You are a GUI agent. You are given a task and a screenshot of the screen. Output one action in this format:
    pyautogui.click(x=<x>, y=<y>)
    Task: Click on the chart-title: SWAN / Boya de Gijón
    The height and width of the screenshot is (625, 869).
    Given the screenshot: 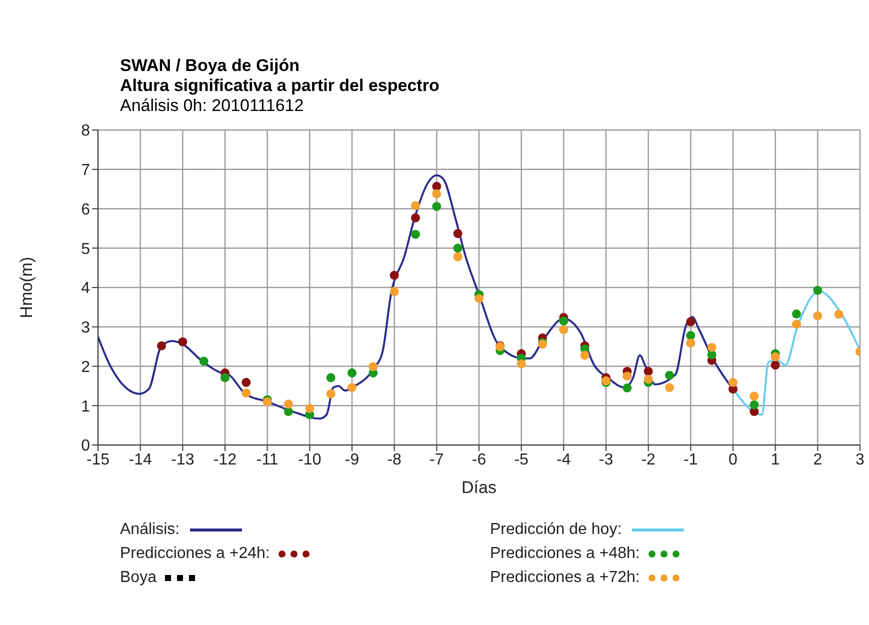 What is the action you would take?
    pyautogui.click(x=210, y=66)
    